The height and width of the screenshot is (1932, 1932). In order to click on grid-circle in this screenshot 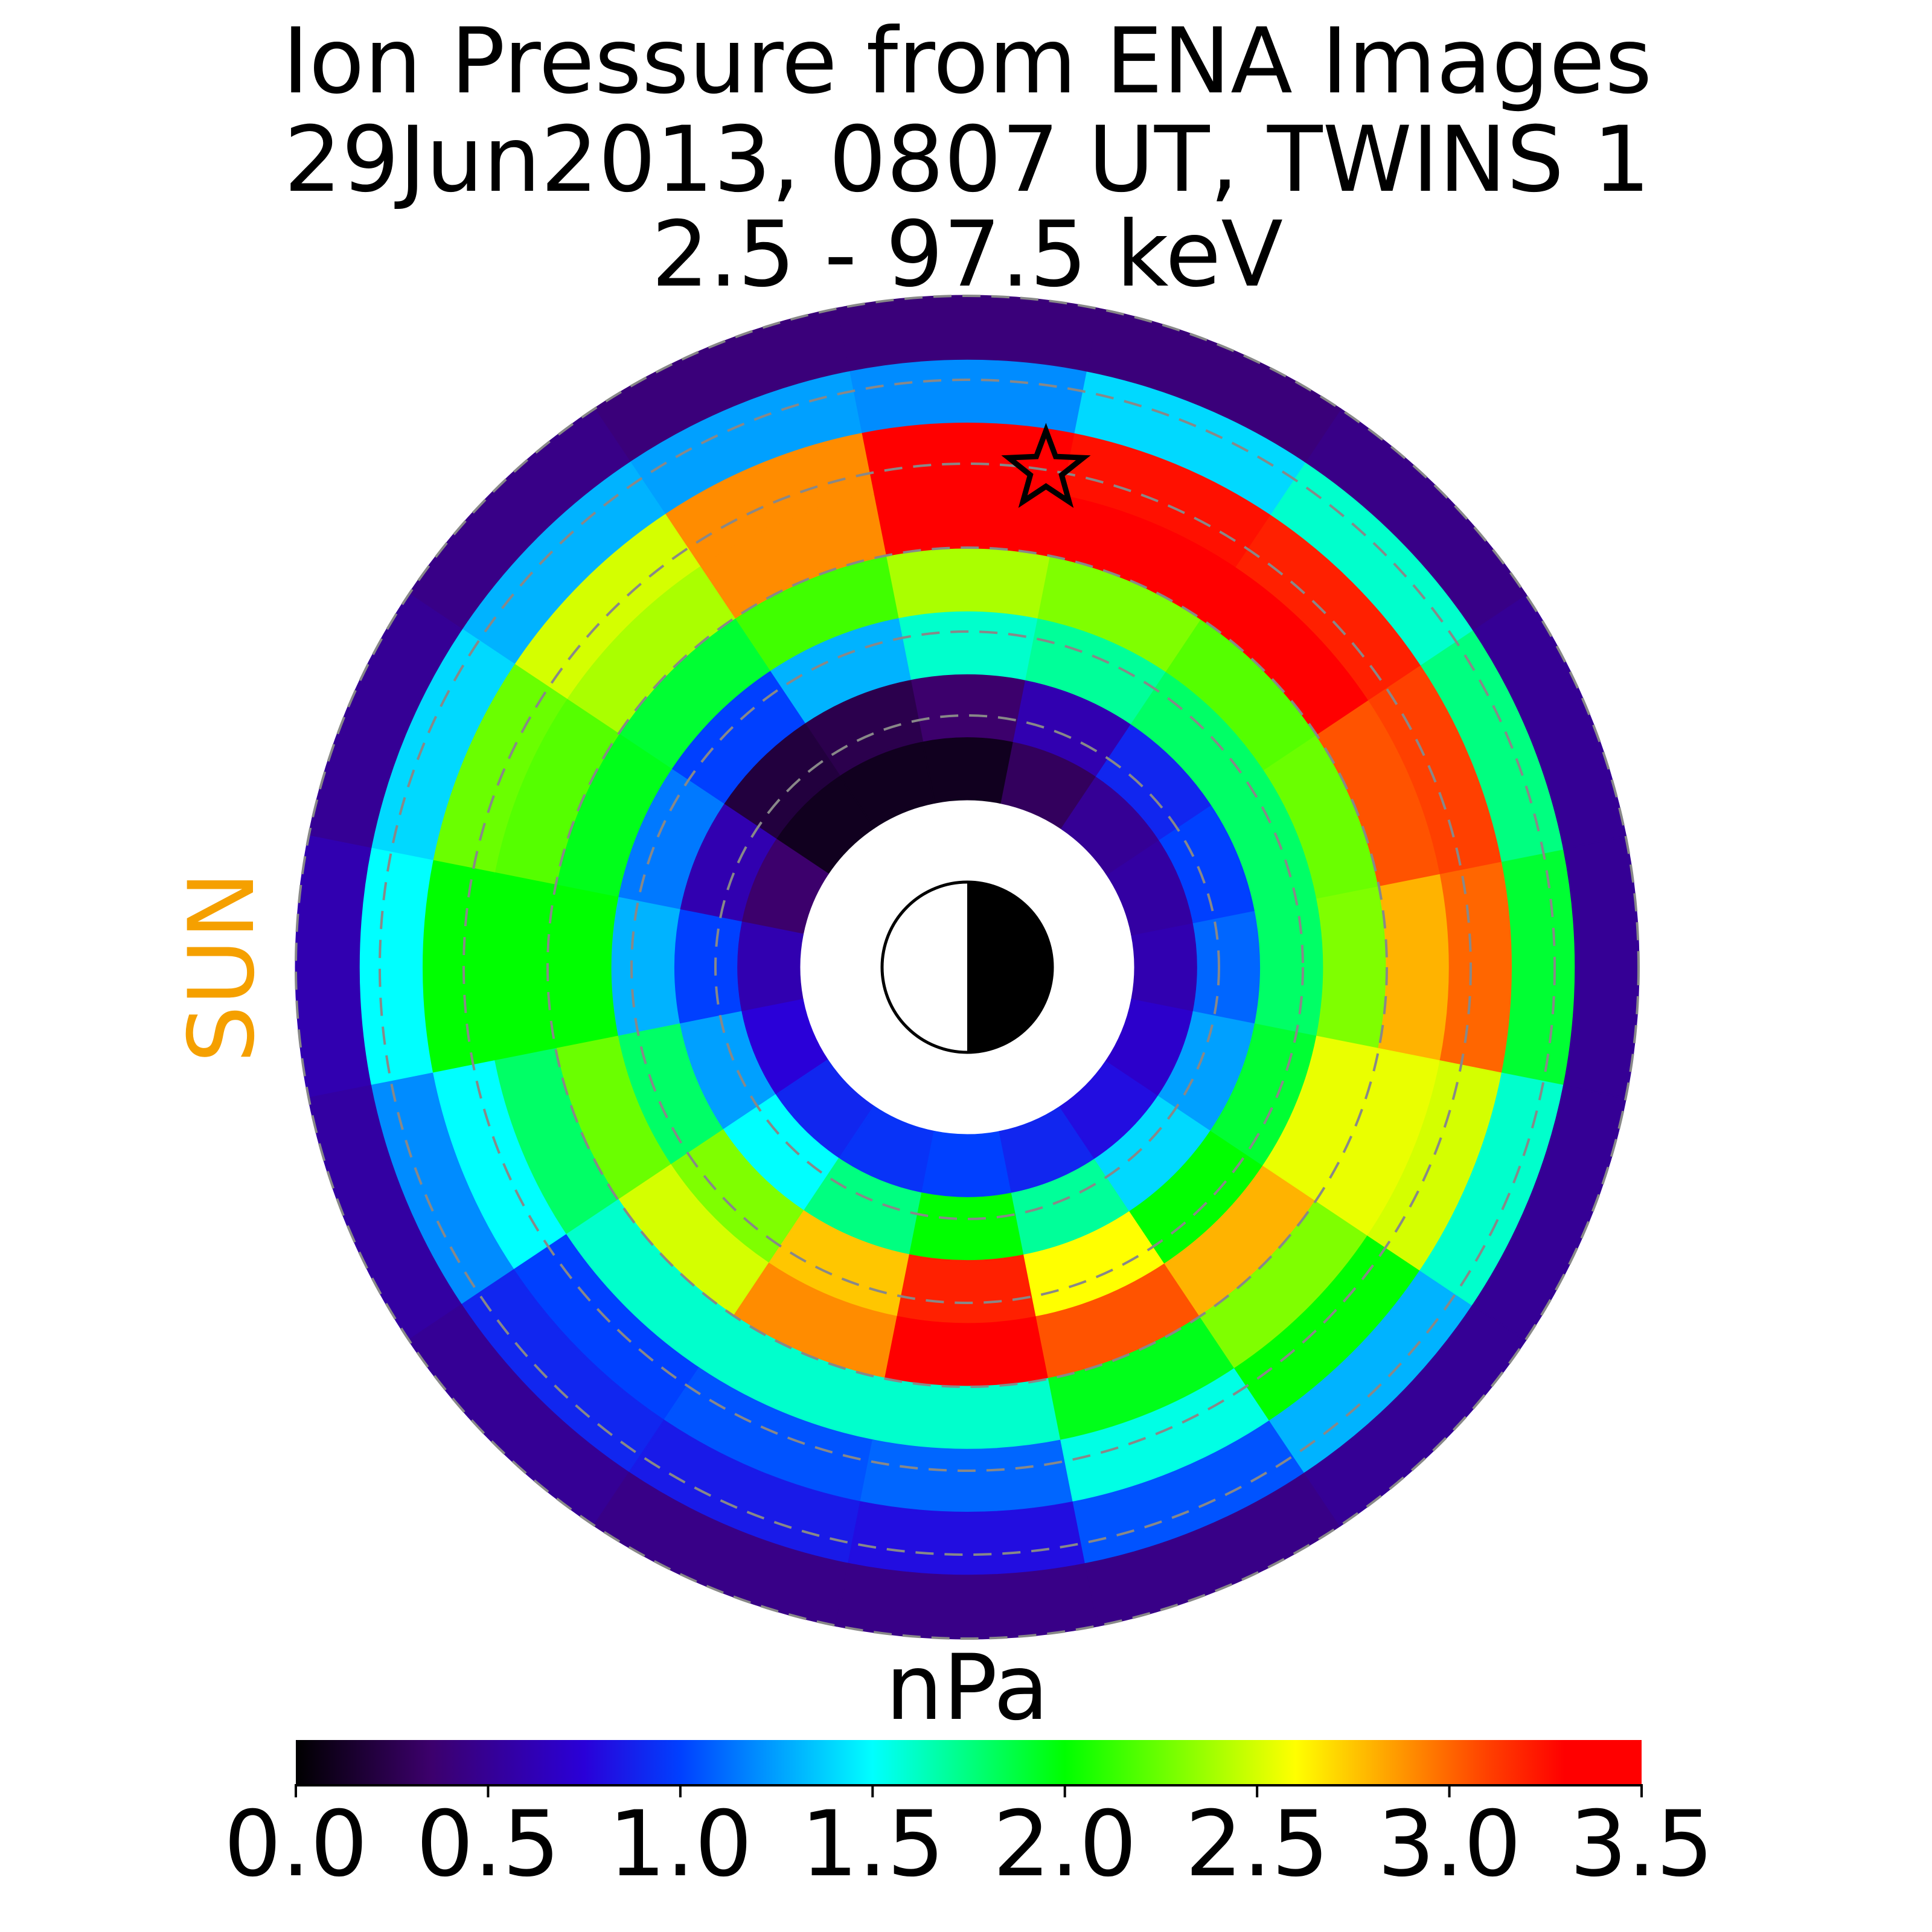, I will do `click(967, 967)`.